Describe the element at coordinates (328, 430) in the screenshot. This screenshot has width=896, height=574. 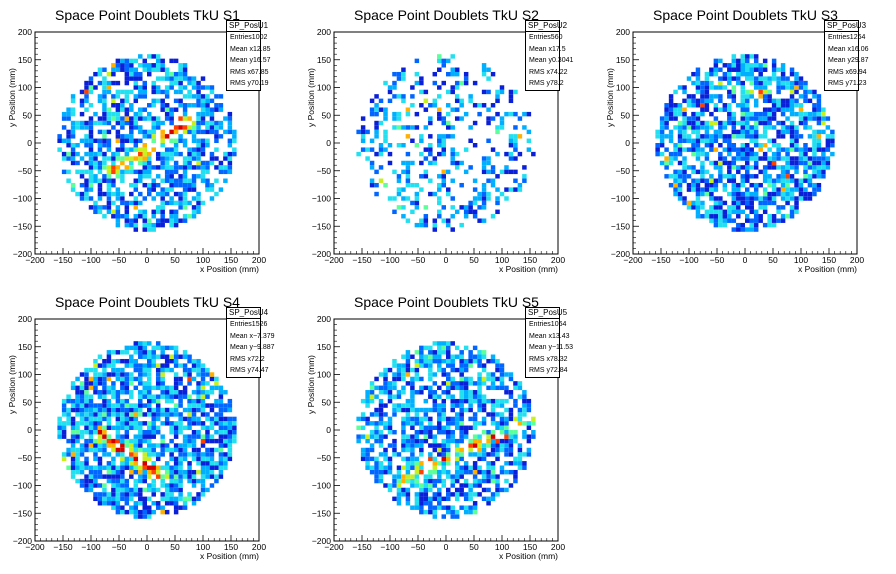
I see `y-tick-label: 0` at that location.